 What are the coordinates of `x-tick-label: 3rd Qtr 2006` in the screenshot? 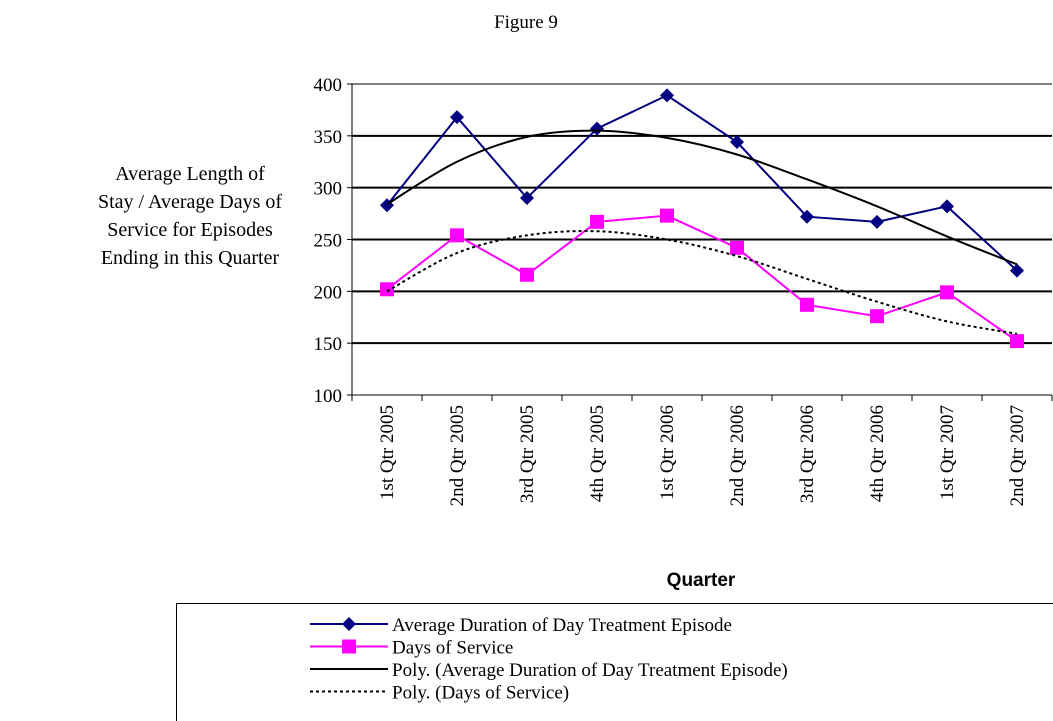 It's located at (807, 454).